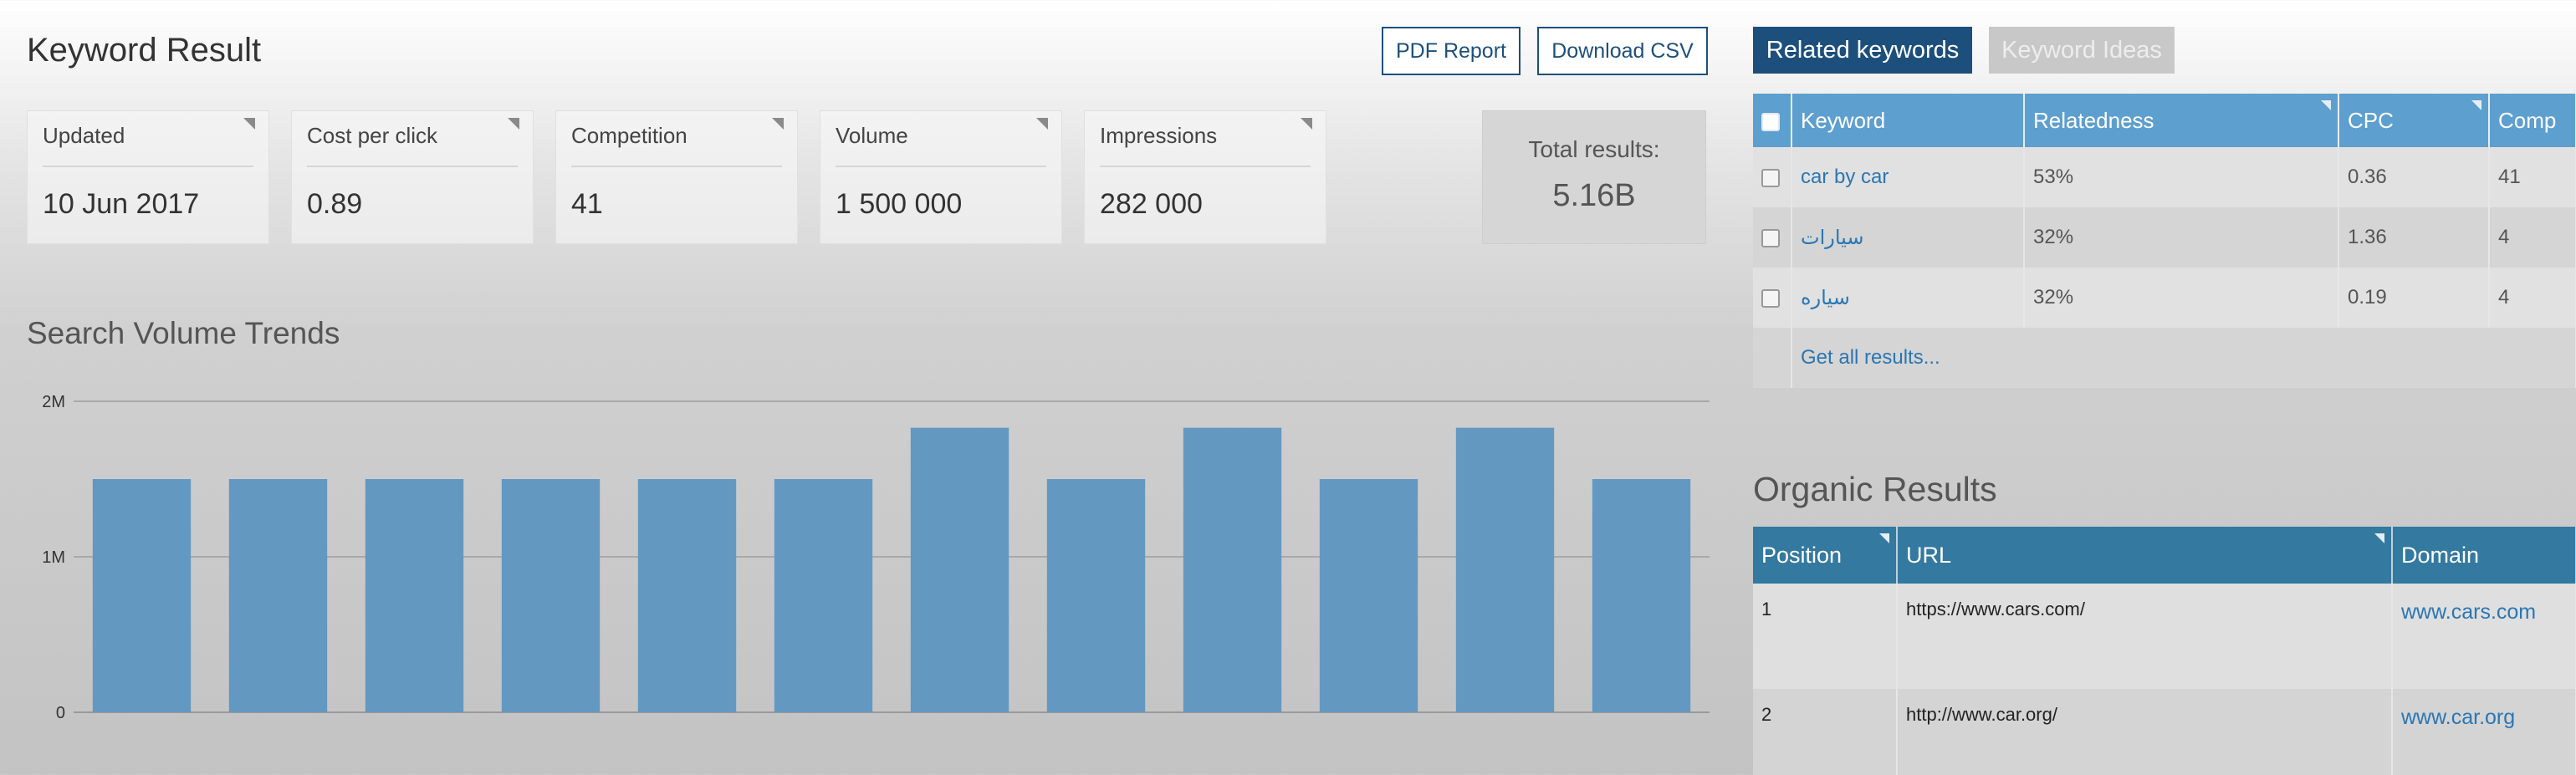 The image size is (2576, 775). Describe the element at coordinates (676, 177) in the screenshot. I see `stat-card-competition: Competition 41` at that location.